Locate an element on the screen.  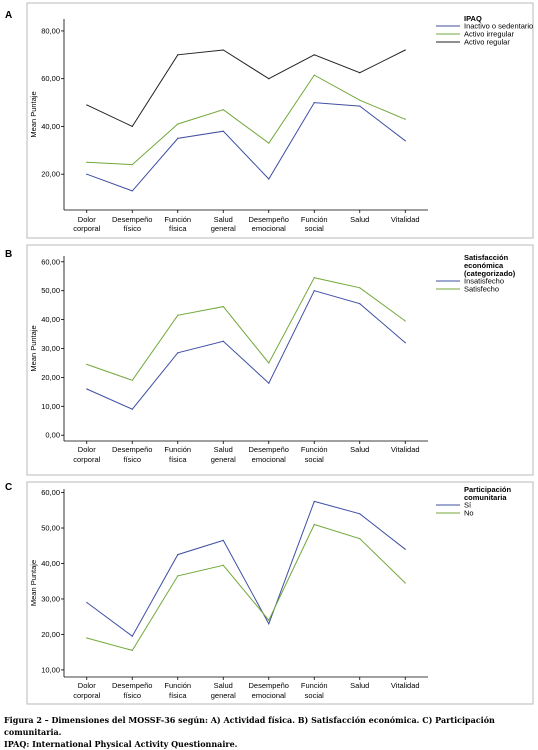
legend-title: comunitaria is located at coordinates (485, 497).